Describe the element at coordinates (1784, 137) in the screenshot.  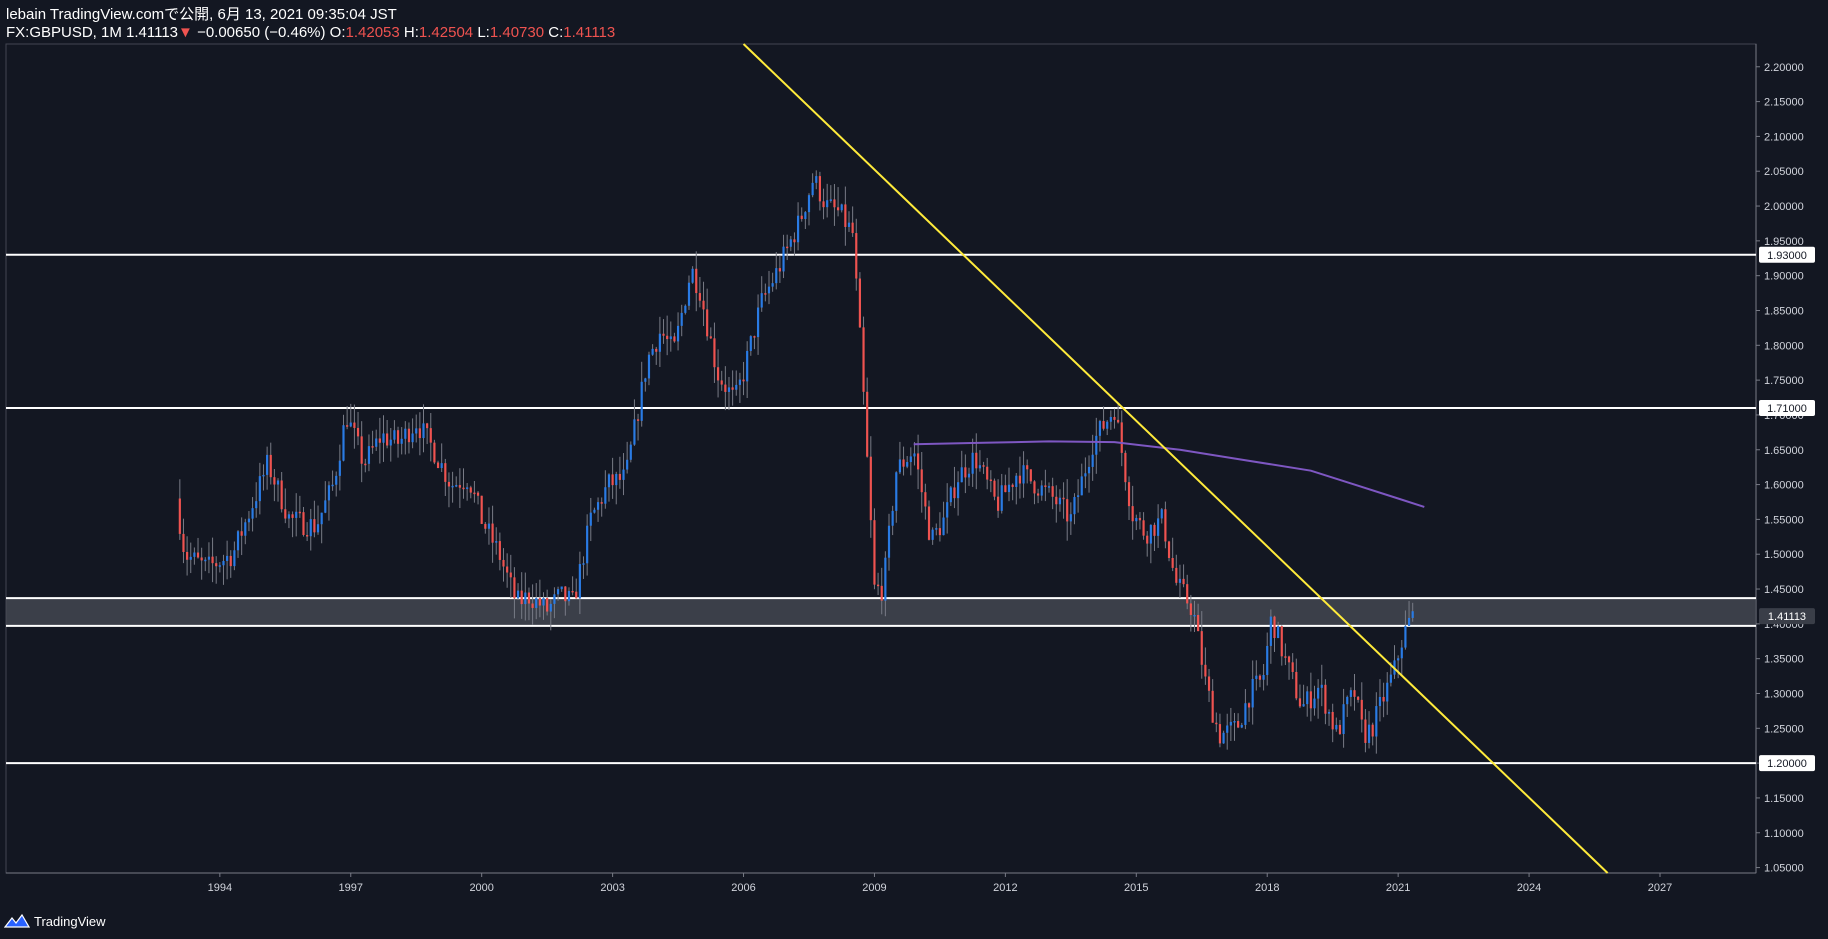
I see `y-tick-label: 2.10000` at that location.